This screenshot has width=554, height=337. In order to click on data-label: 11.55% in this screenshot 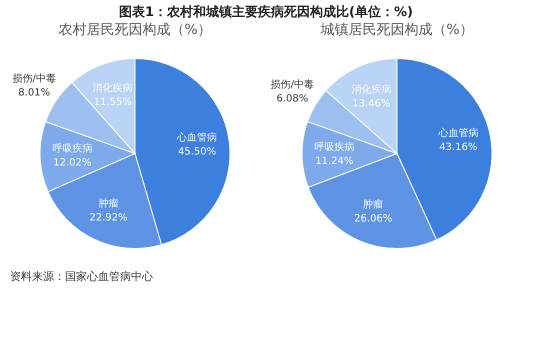, I will do `click(113, 102)`.